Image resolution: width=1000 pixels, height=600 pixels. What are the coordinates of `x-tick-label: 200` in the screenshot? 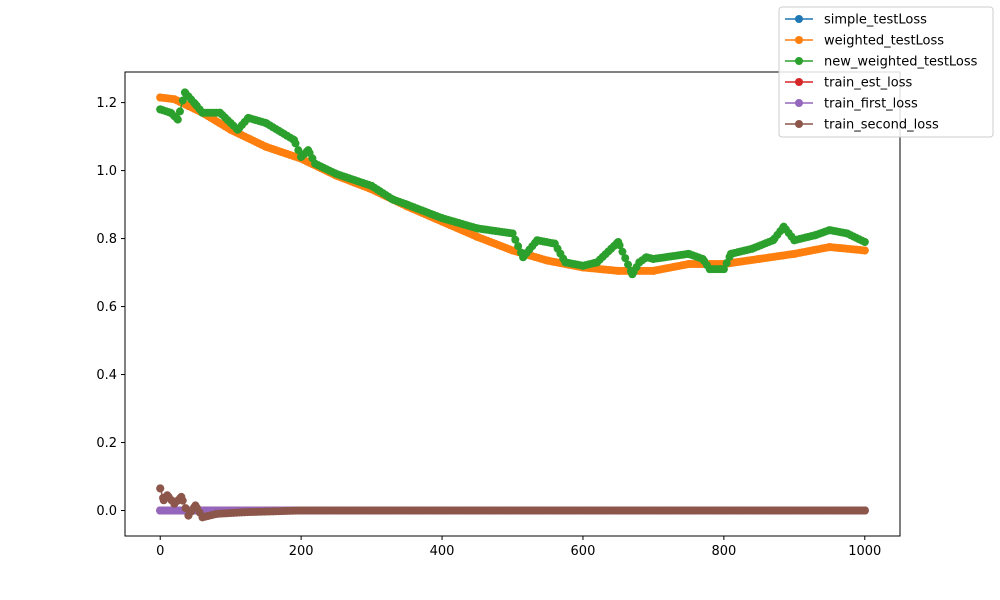 It's located at (301, 551).